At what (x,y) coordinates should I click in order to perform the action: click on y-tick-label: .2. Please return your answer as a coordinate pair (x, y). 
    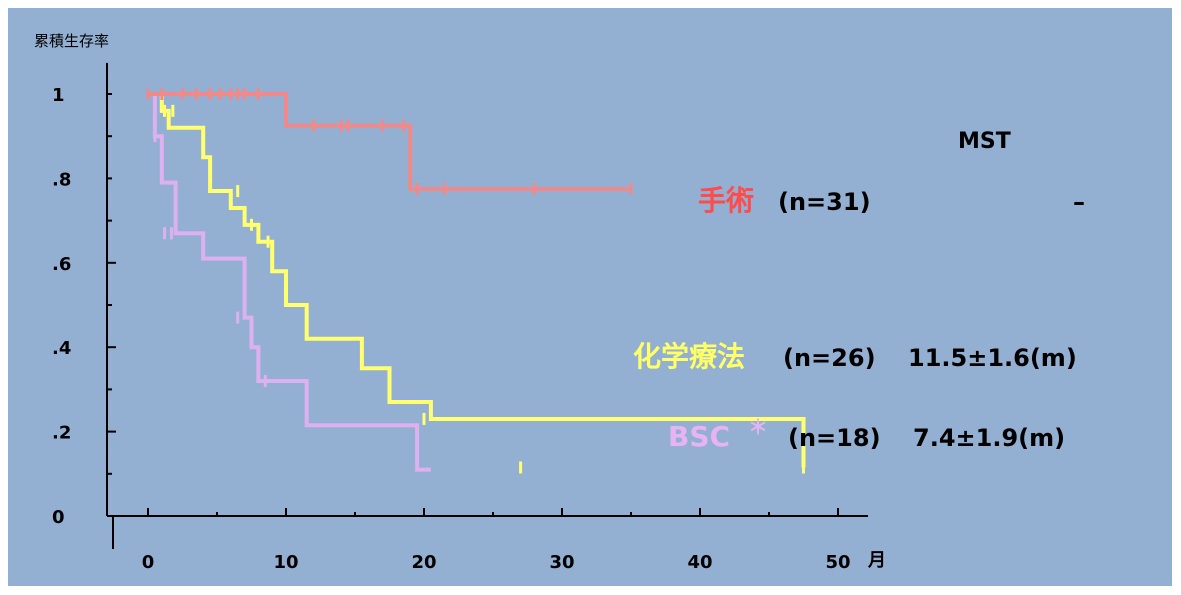
    Looking at the image, I should click on (61, 433).